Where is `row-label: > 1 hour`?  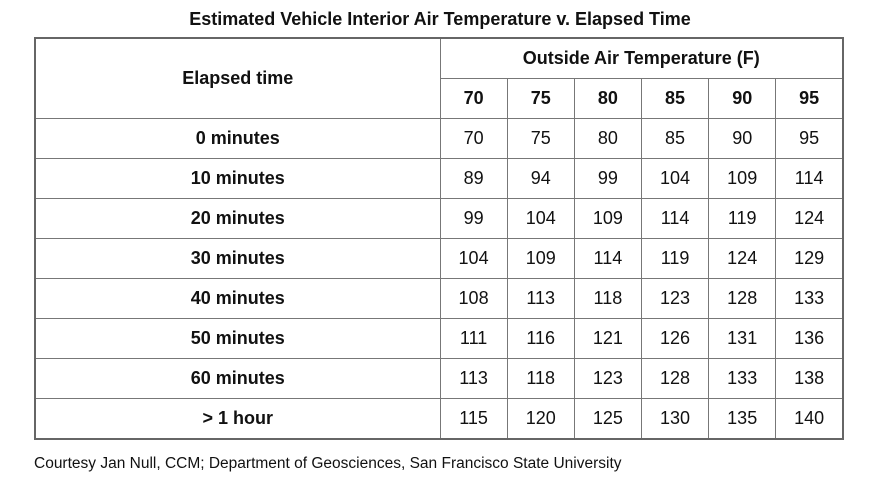 row-label: > 1 hour is located at coordinates (237, 419).